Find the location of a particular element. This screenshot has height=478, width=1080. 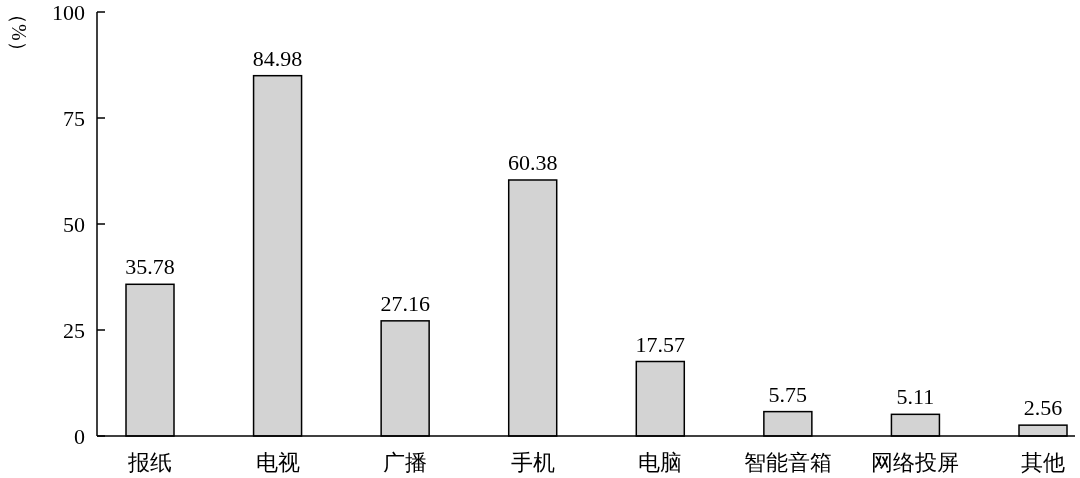

y-tick-label: 50 is located at coordinates (74, 224).